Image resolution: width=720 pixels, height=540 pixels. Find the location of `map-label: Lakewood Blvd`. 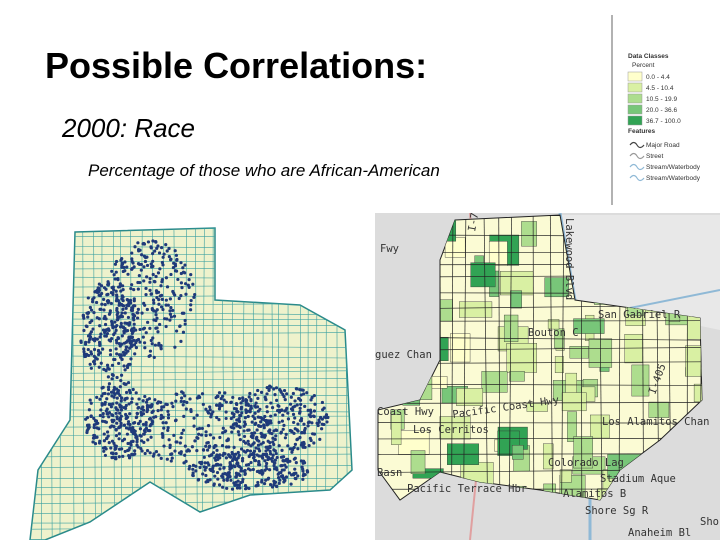

map-label: Lakewood Blvd is located at coordinates (569, 259).